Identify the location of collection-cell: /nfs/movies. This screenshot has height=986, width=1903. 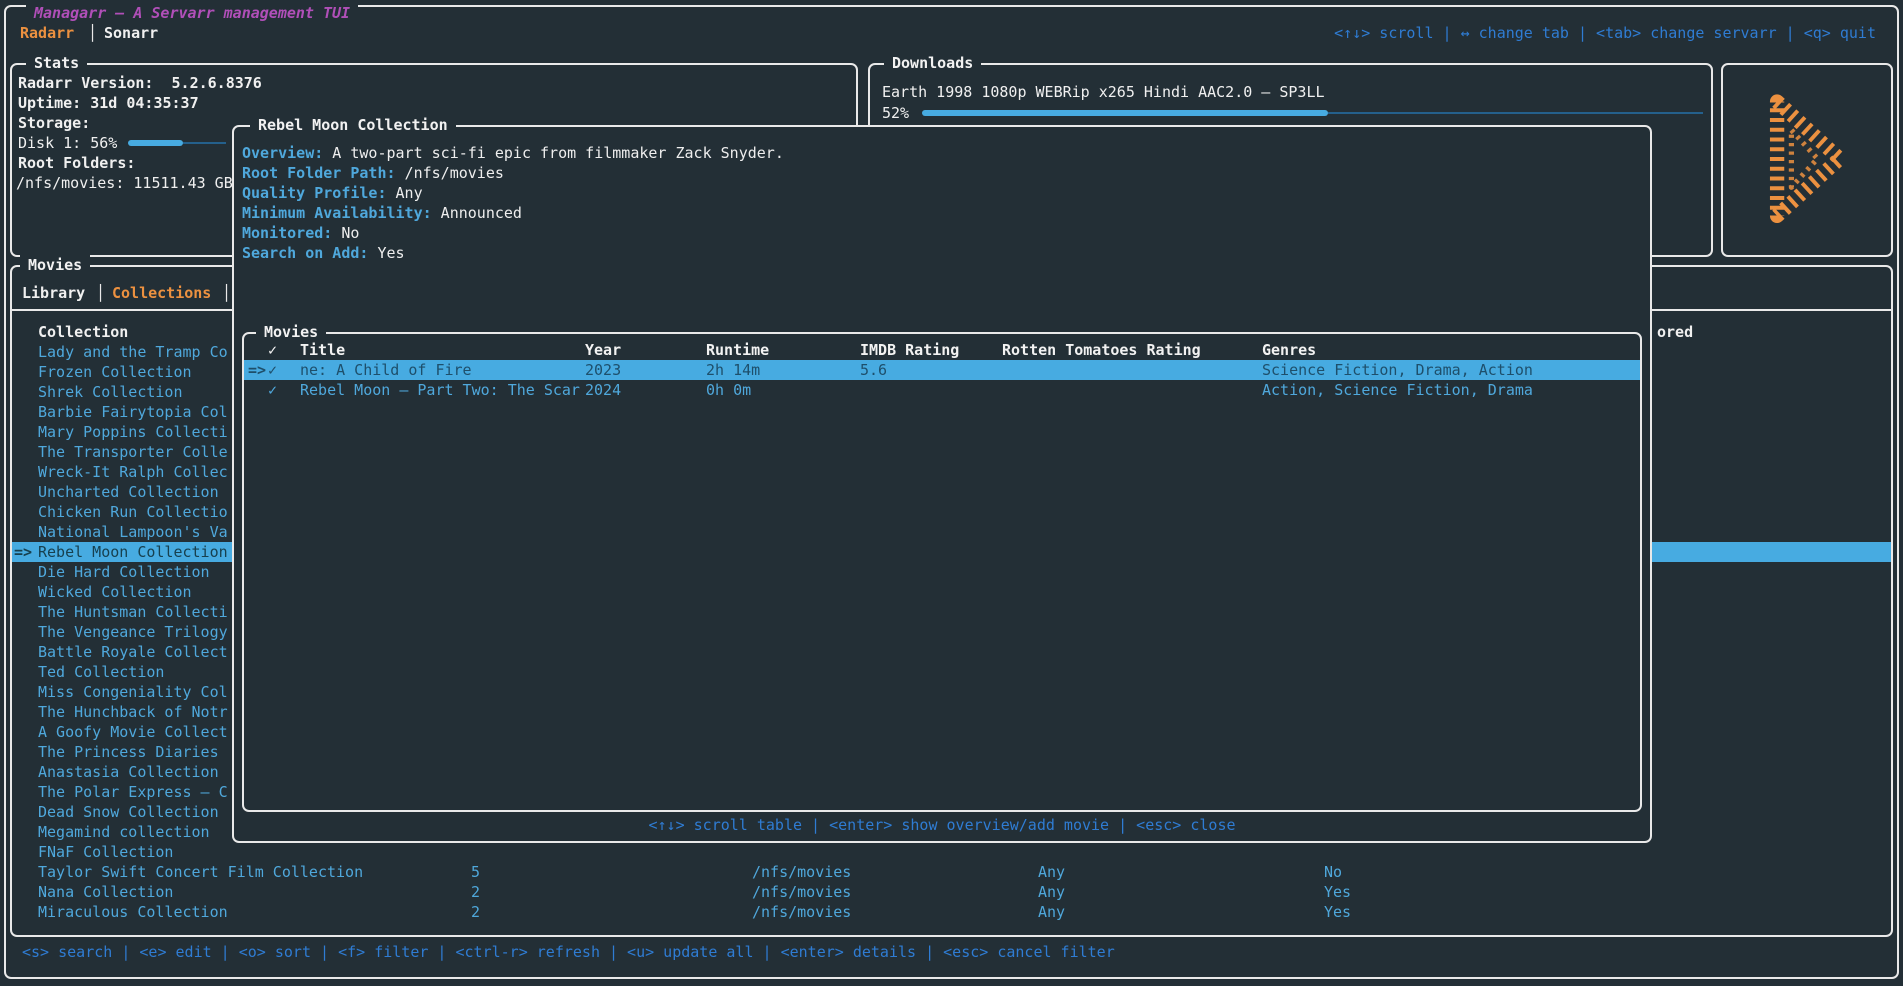
(802, 912).